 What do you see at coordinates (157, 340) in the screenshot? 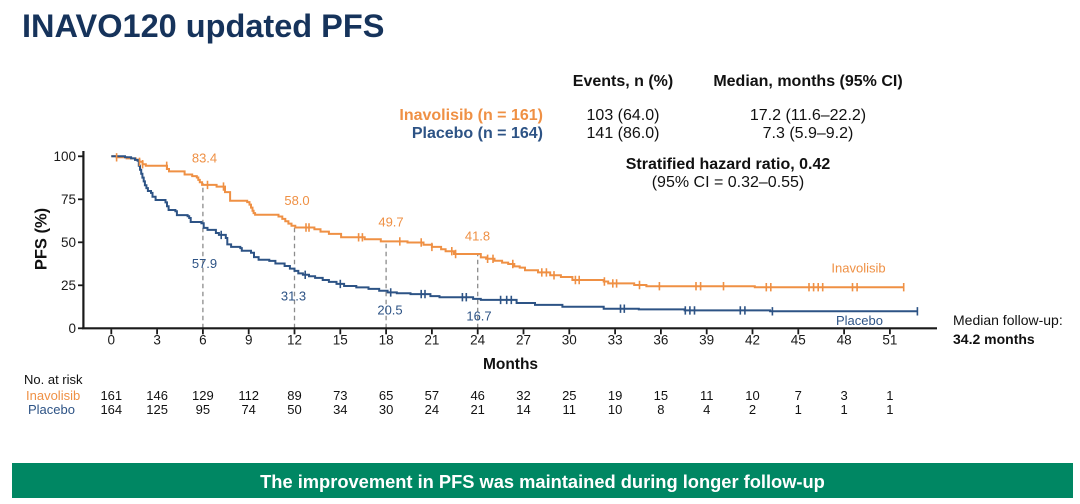
I see `svg-text: 3` at bounding box center [157, 340].